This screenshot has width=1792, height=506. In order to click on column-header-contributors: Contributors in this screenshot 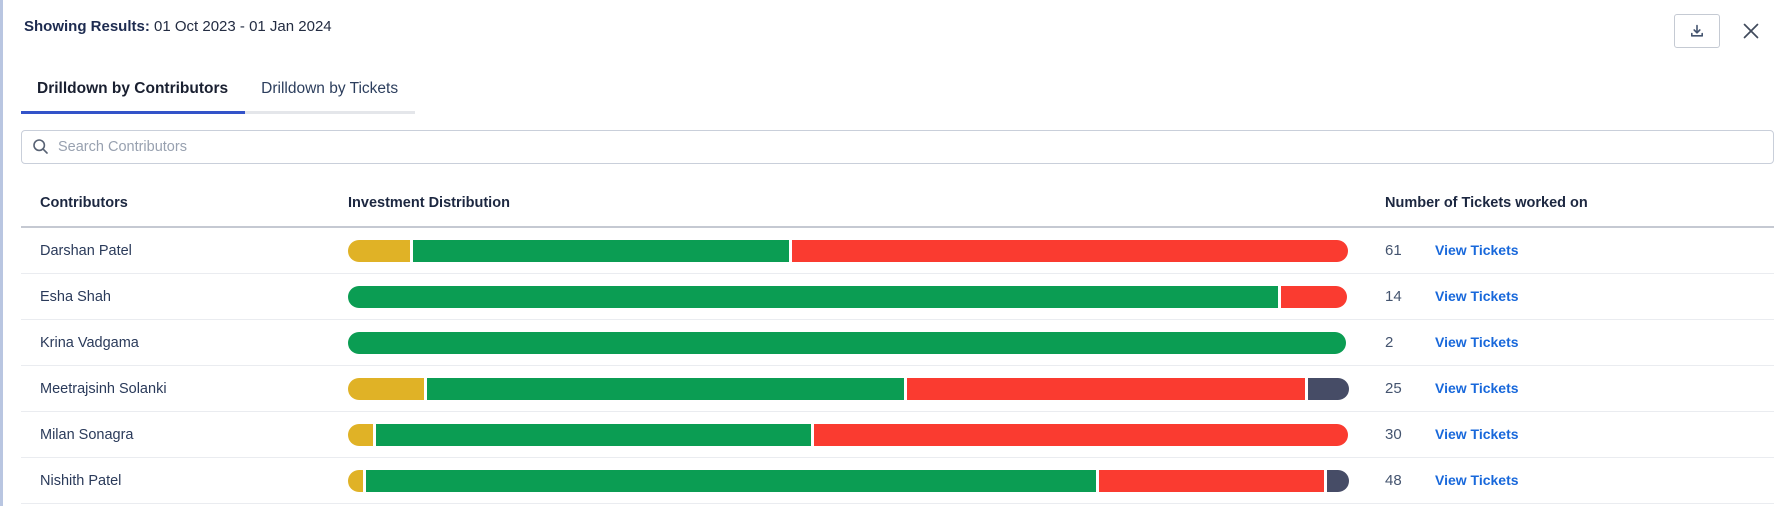, I will do `click(84, 203)`.